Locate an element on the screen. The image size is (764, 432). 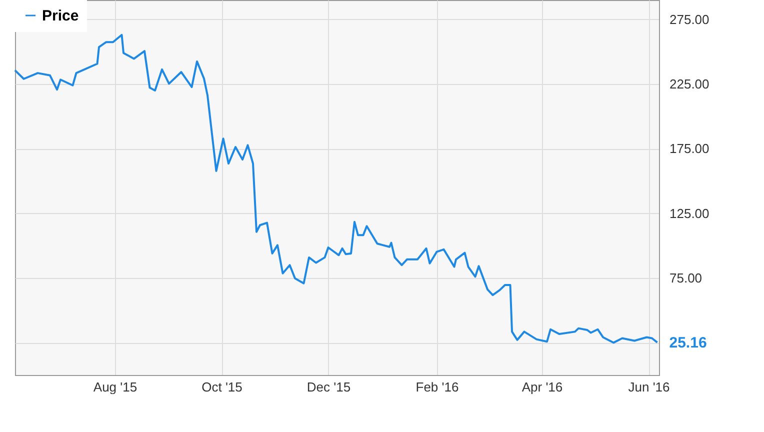
annotation: 25.16 is located at coordinates (688, 343).